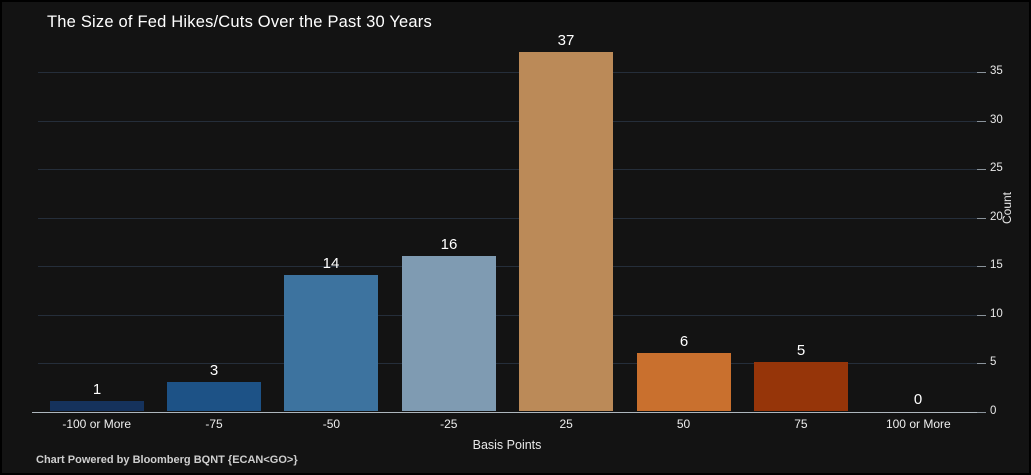 Image resolution: width=1031 pixels, height=475 pixels. Describe the element at coordinates (214, 370) in the screenshot. I see `bar-value-label: 3` at that location.